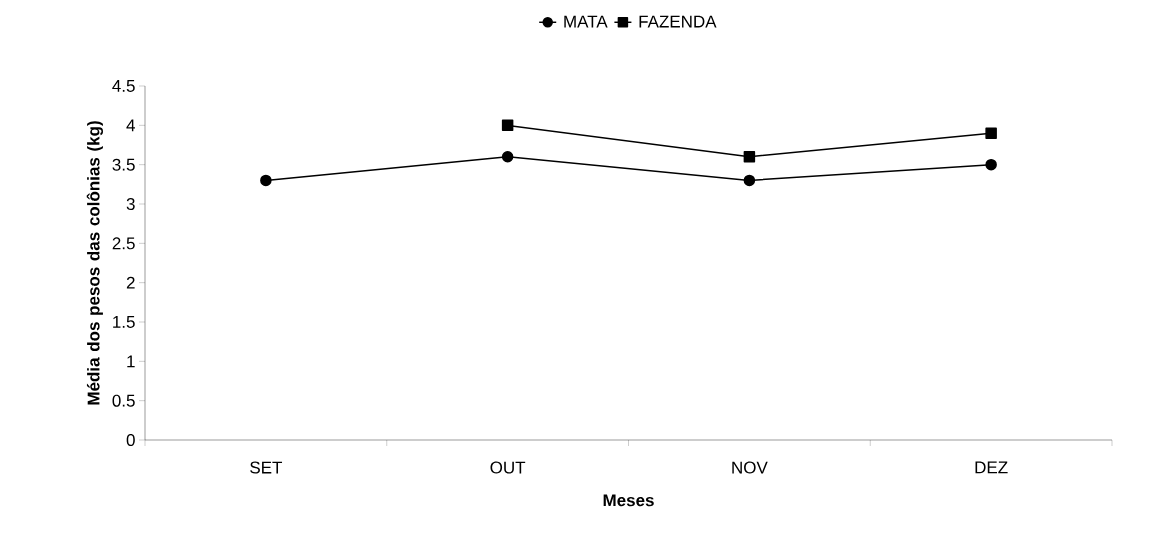 The image size is (1176, 533). What do you see at coordinates (508, 467) in the screenshot?
I see `x-tick-label: OUT` at bounding box center [508, 467].